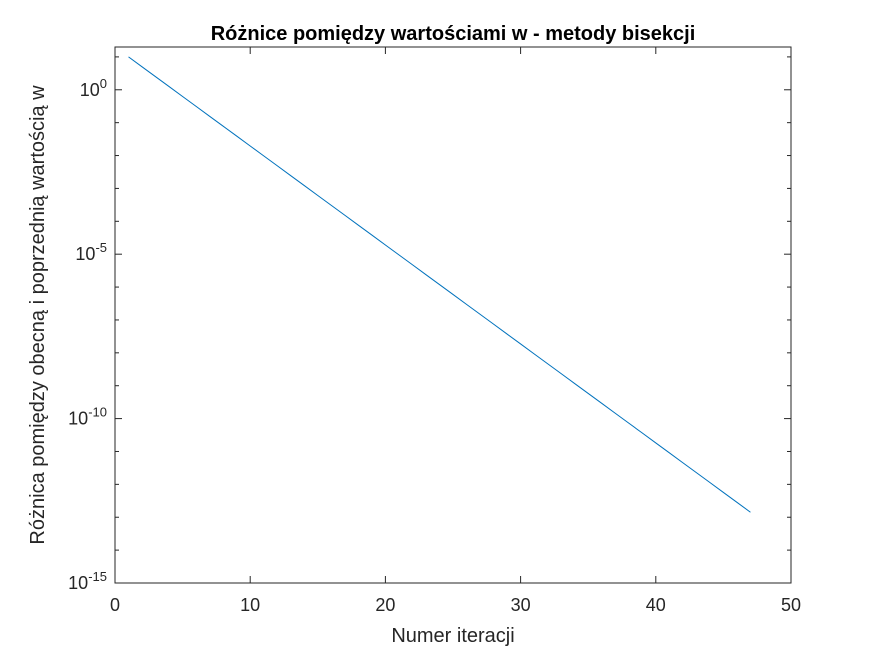  What do you see at coordinates (87, 417) in the screenshot?
I see `y-tick-label: 10⁻¹⁰` at bounding box center [87, 417].